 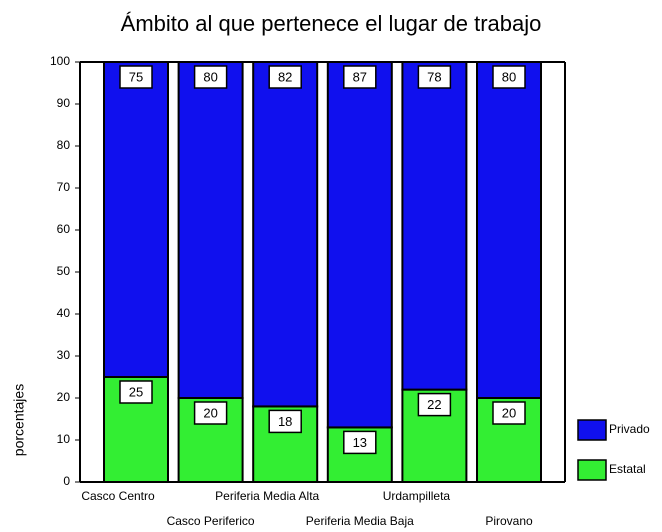 I want to click on value-label: 25, so click(x=136, y=391).